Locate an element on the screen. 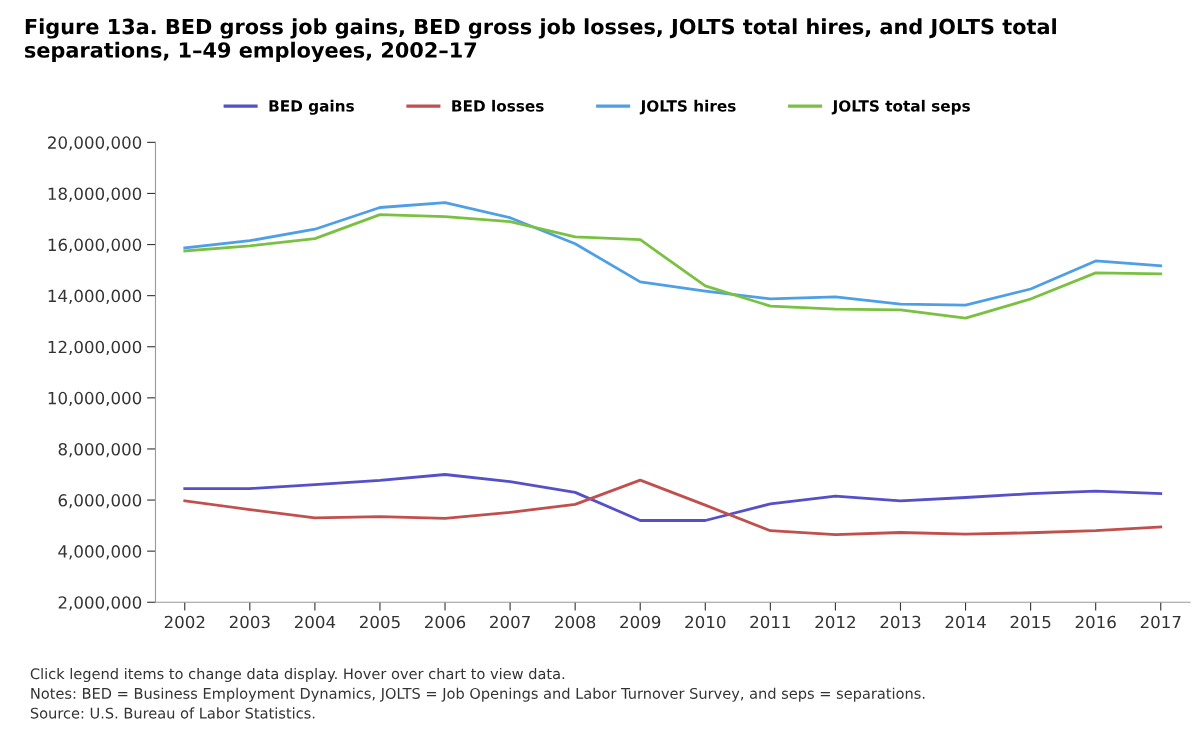  legend-label: JOLTS total seps is located at coordinates (900, 107).